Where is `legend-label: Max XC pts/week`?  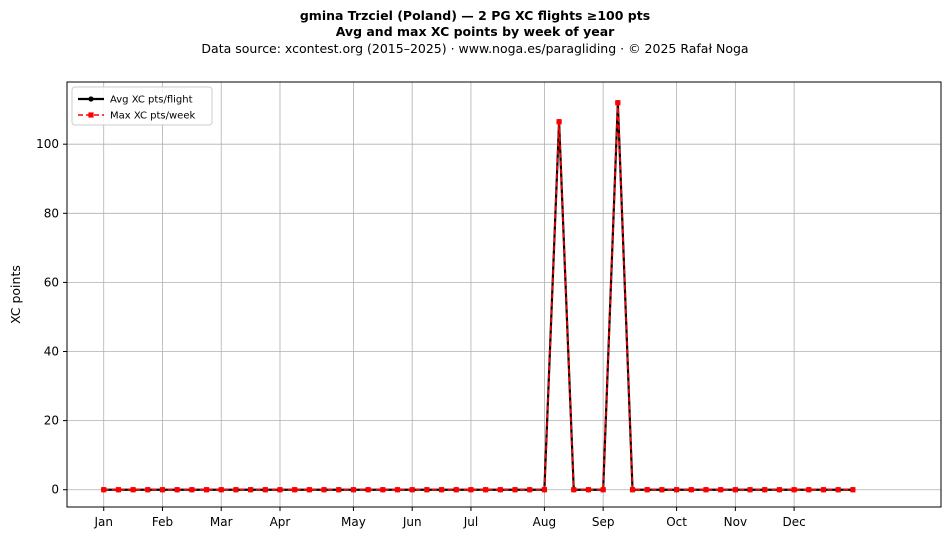 legend-label: Max XC pts/week is located at coordinates (152, 116).